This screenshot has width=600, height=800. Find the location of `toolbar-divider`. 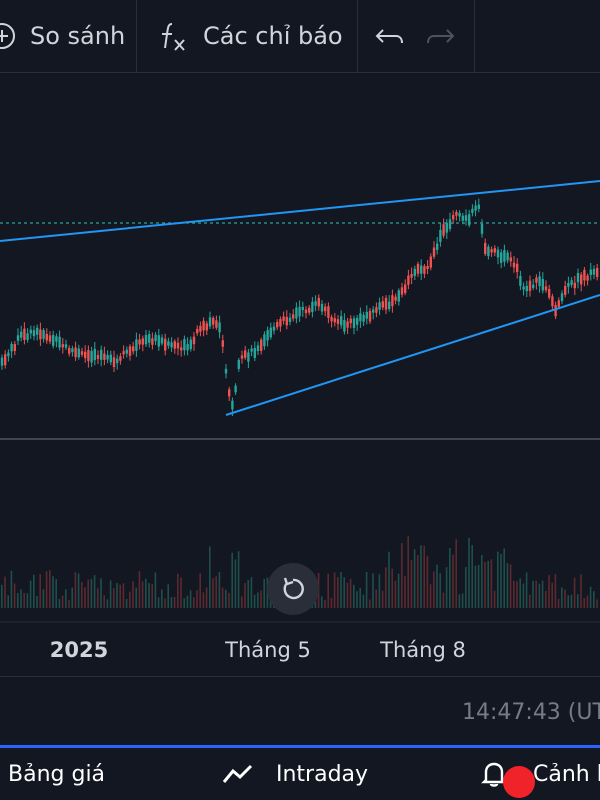

toolbar-divider is located at coordinates (357, 36).